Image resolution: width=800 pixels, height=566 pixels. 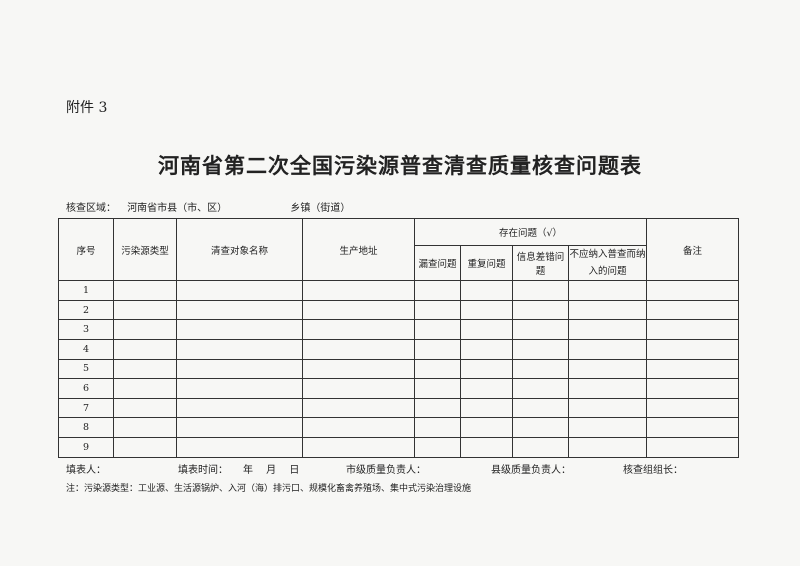 What do you see at coordinates (531, 470) in the screenshot?
I see `county-manager: 县级质量负责人：` at bounding box center [531, 470].